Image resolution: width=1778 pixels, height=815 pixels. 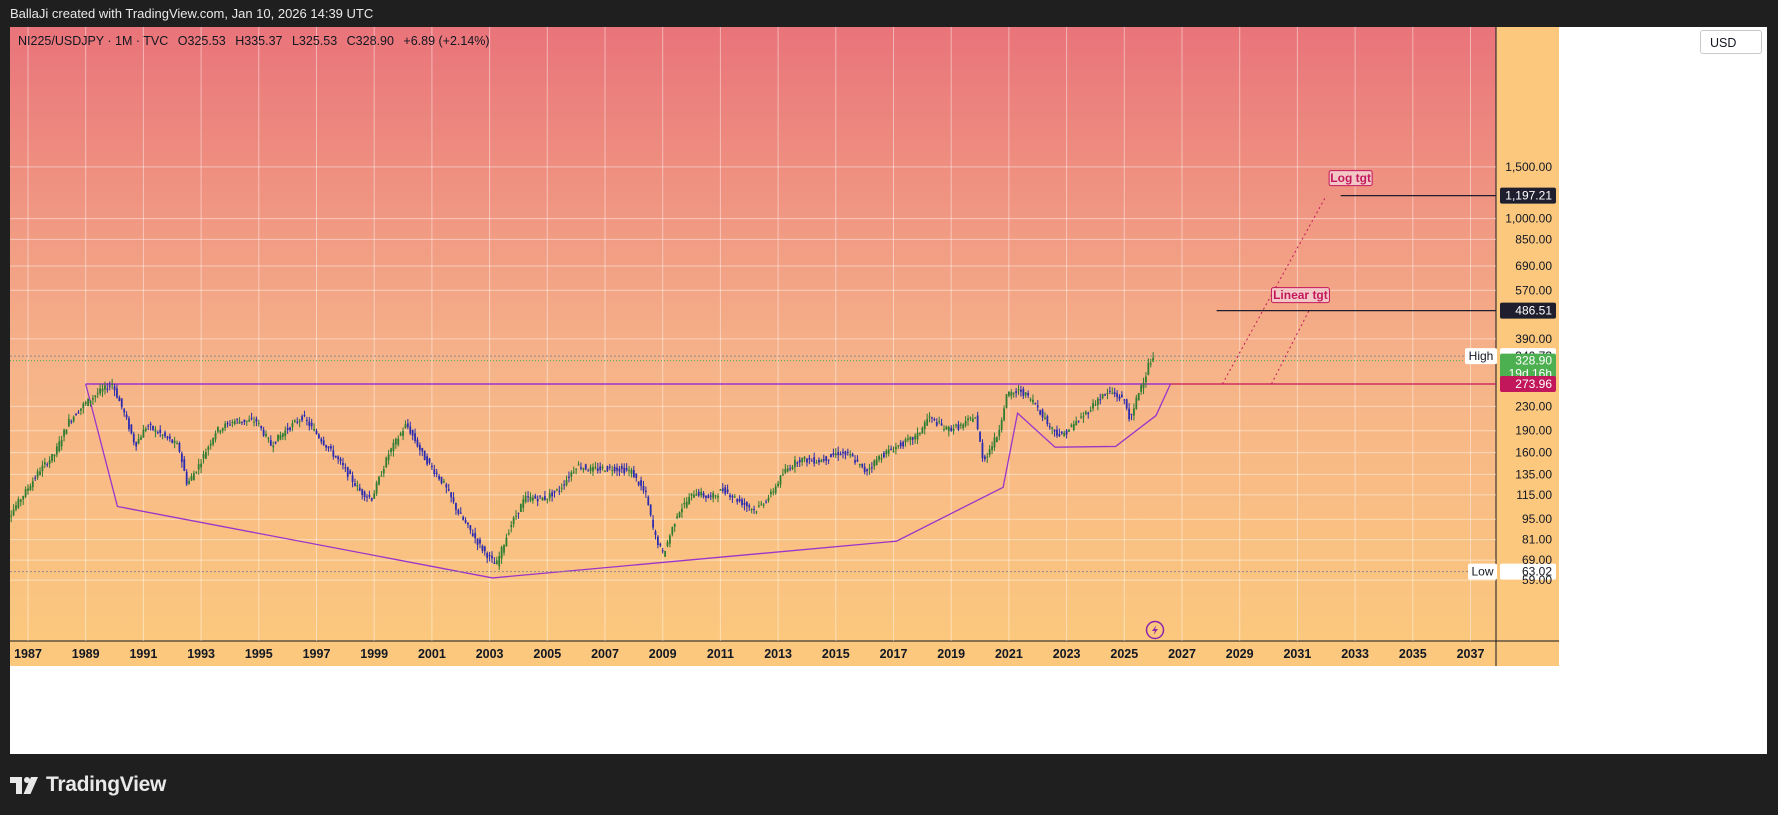 What do you see at coordinates (1300, 295) in the screenshot?
I see `linear-target-tag-box` at bounding box center [1300, 295].